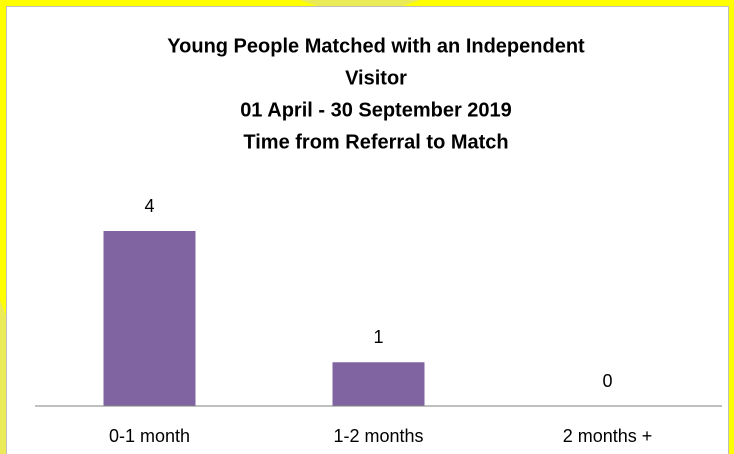  Describe the element at coordinates (376, 46) in the screenshot. I see `chart-title: Young People Matched with an Independent` at that location.